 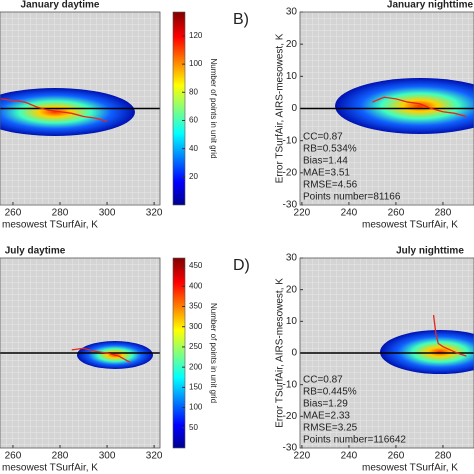 I want to click on panel-title: January daytime, so click(x=60, y=5).